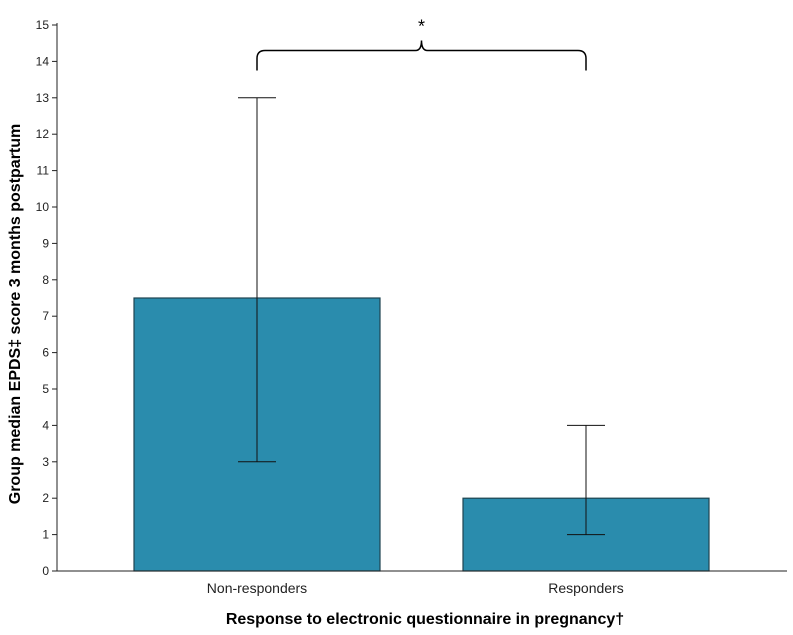 The width and height of the screenshot is (793, 635). Describe the element at coordinates (45, 280) in the screenshot. I see `y-tick-label: 8` at that location.